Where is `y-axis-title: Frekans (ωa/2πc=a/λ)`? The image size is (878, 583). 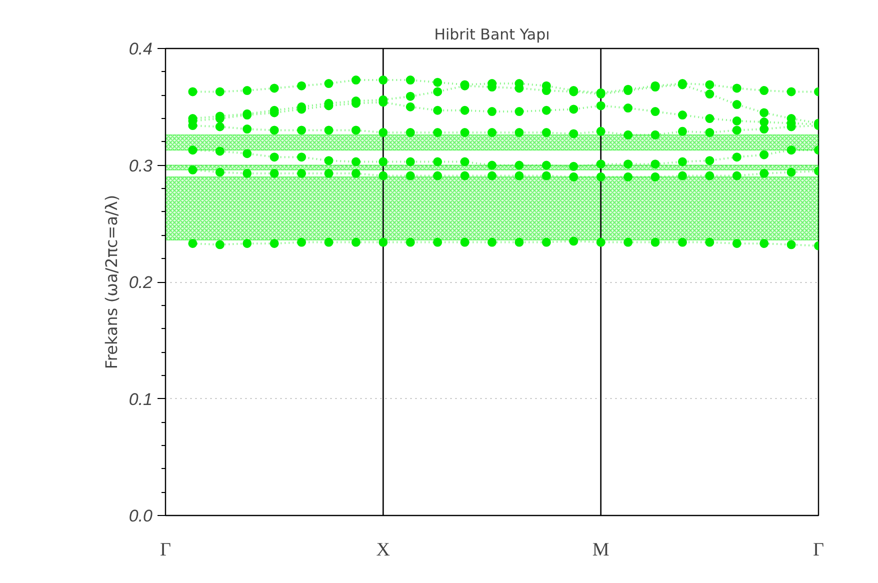
y-axis-title: Frekans (ωa/2πc=a/λ) is located at coordinates (111, 282).